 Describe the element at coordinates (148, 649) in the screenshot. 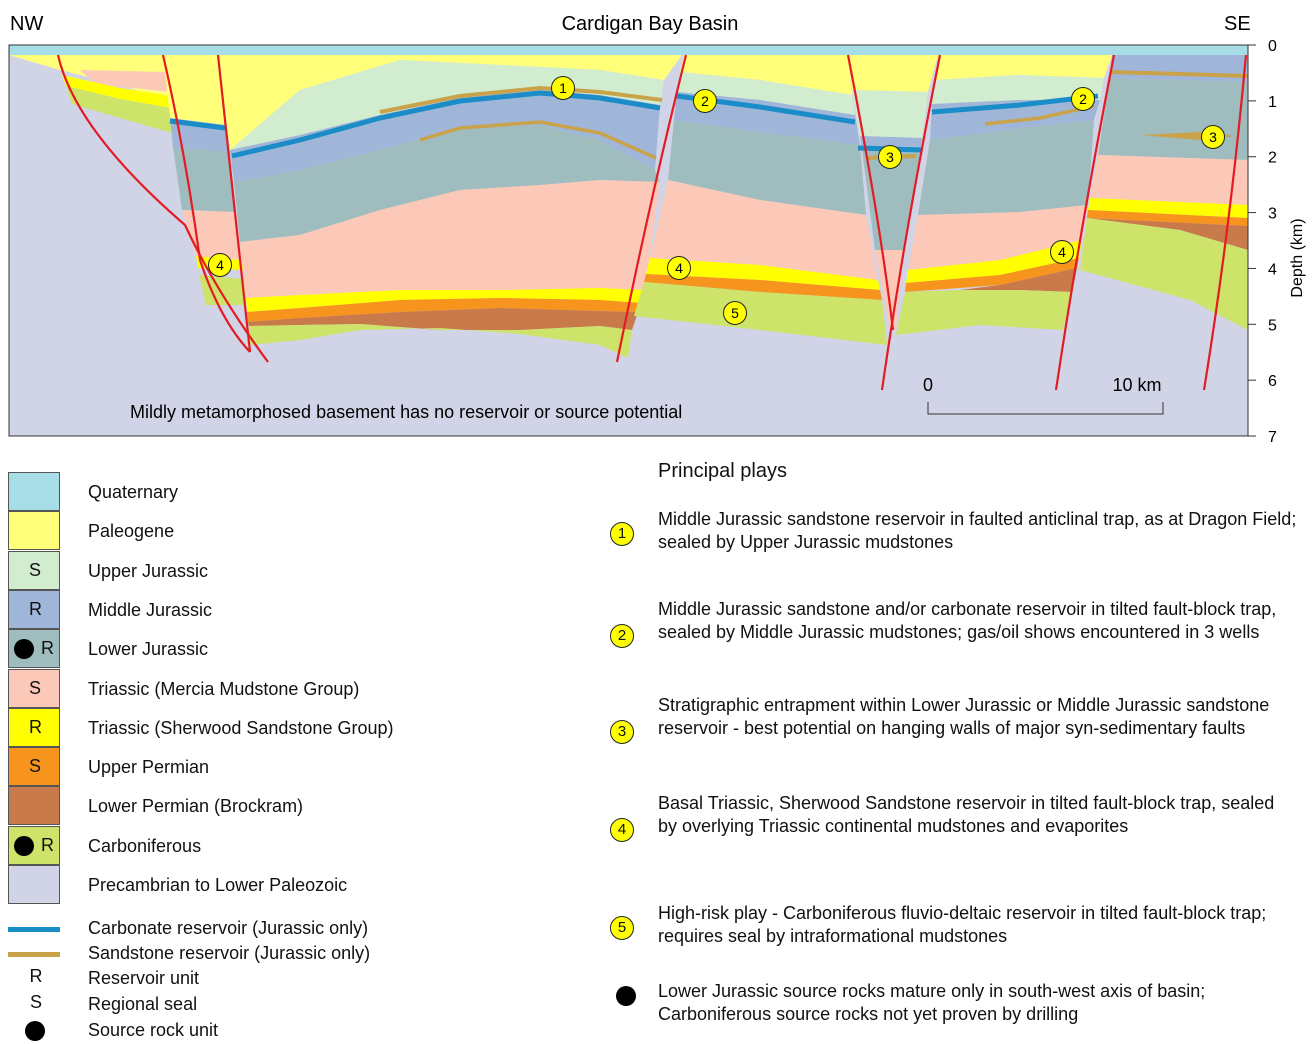

I see `legend-label: Lower Jurassic` at that location.